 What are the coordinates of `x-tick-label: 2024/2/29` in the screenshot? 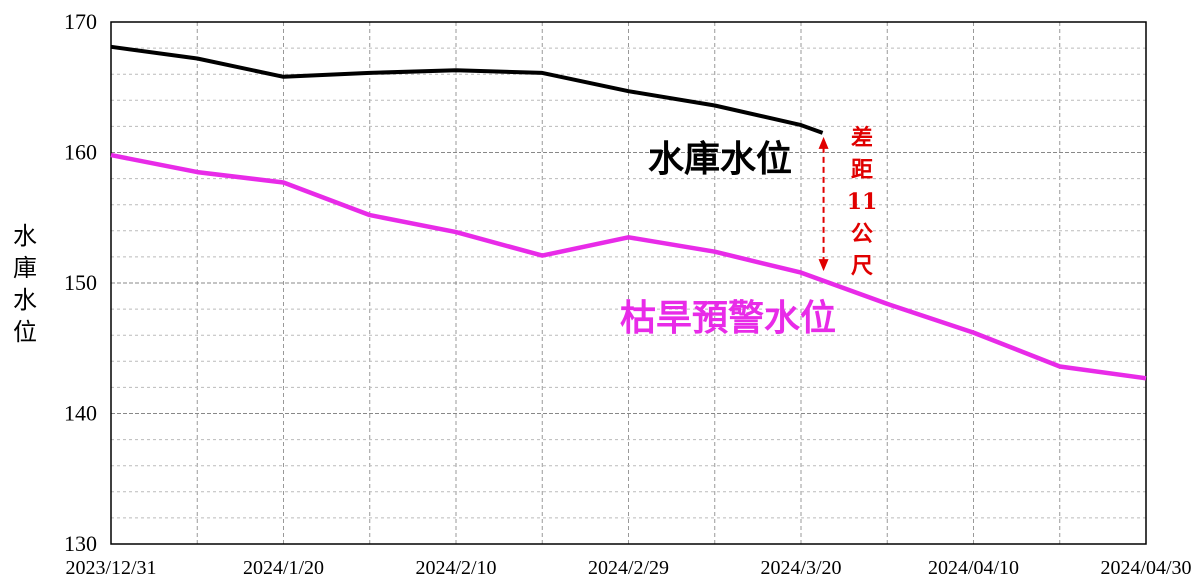 It's located at (628, 568).